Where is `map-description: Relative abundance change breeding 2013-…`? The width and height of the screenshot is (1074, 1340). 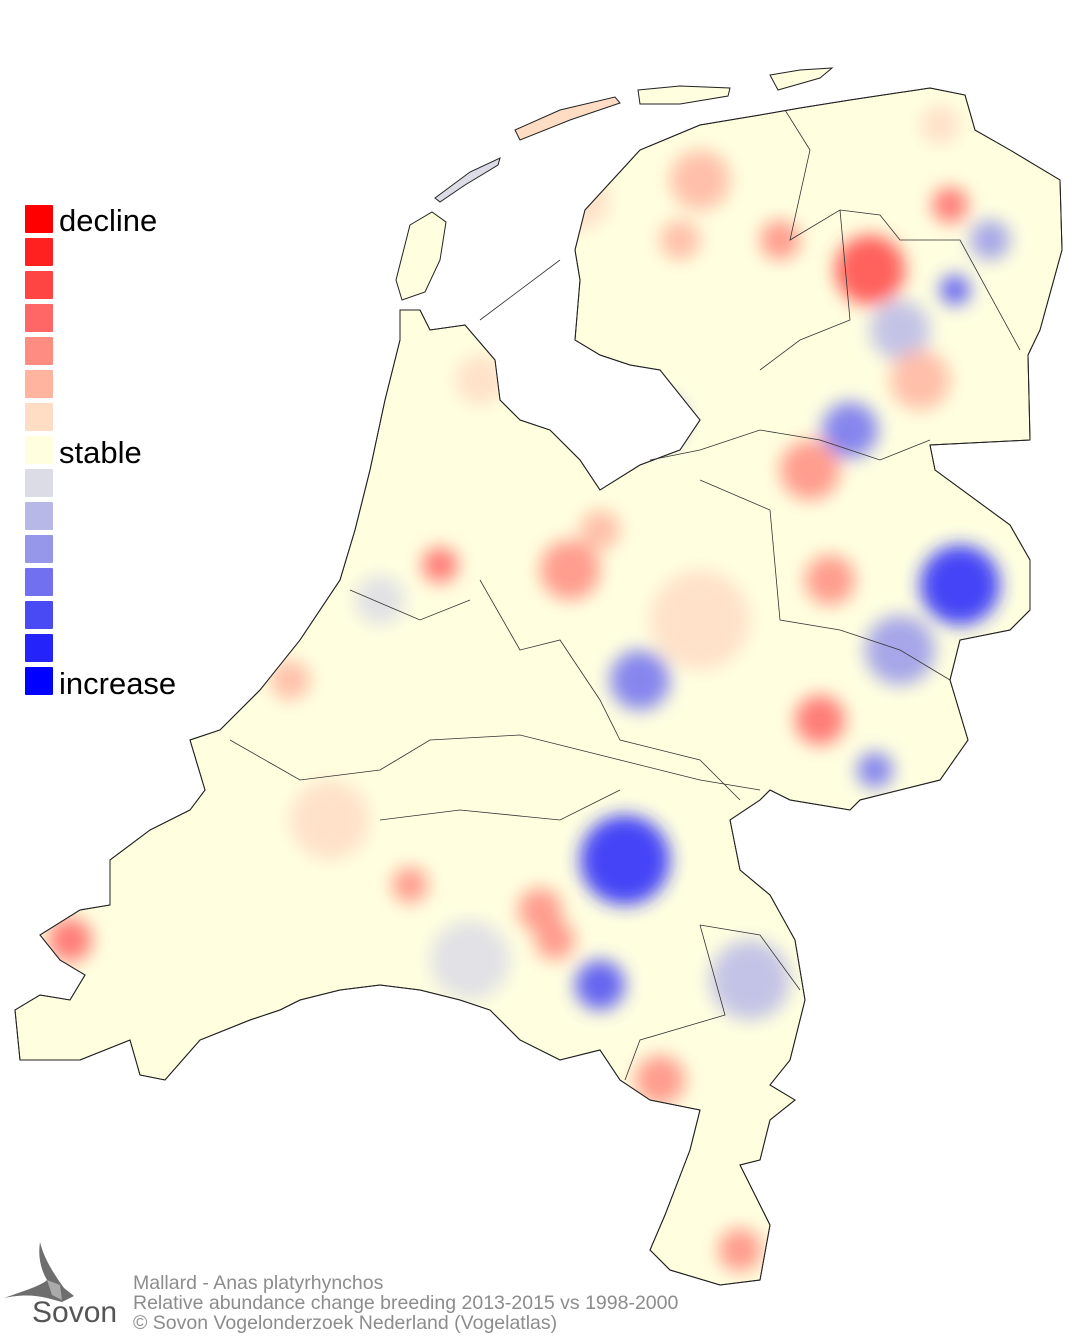 map-description: Relative abundance change breeding 2013-… is located at coordinates (406, 1303).